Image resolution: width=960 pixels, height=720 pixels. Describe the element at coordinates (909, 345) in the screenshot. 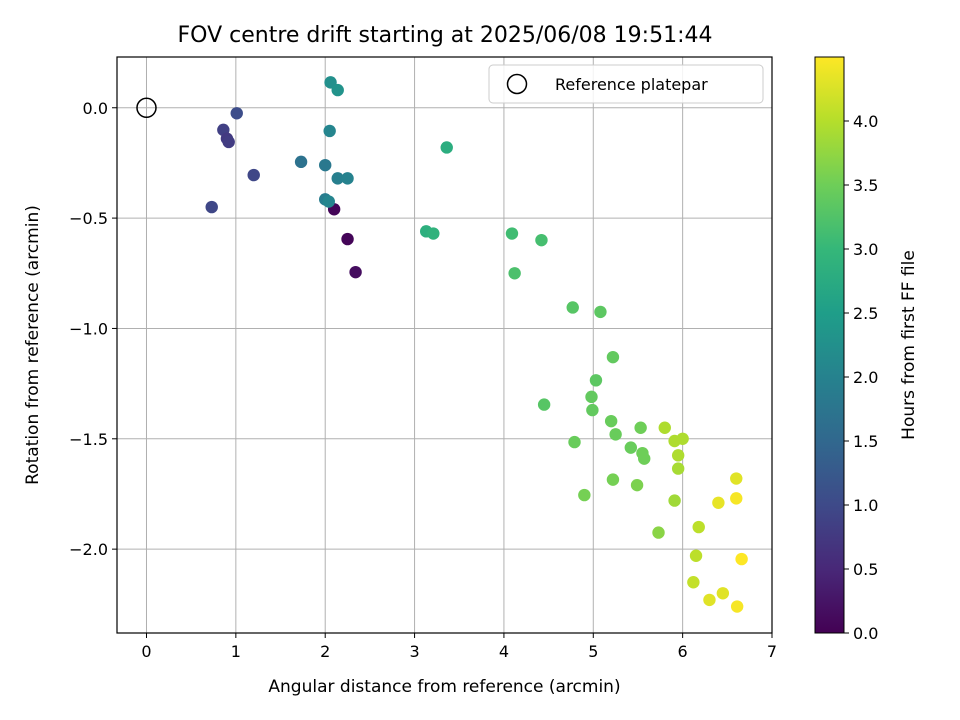

I see `colorbar-label: Hours from first FF file` at that location.